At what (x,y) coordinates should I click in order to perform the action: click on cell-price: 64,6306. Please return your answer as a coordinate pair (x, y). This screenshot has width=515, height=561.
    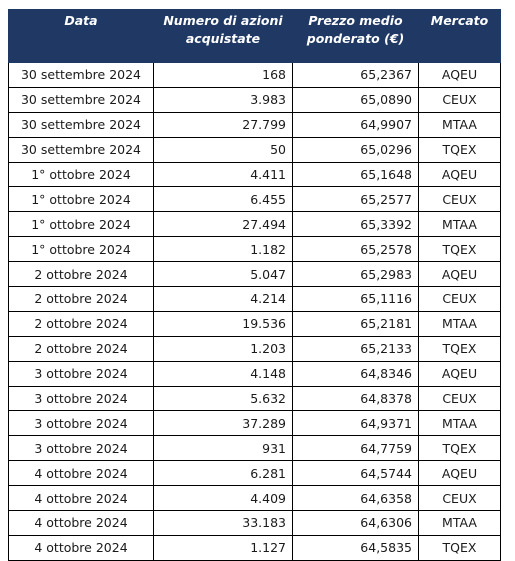
    Looking at the image, I should click on (355, 523).